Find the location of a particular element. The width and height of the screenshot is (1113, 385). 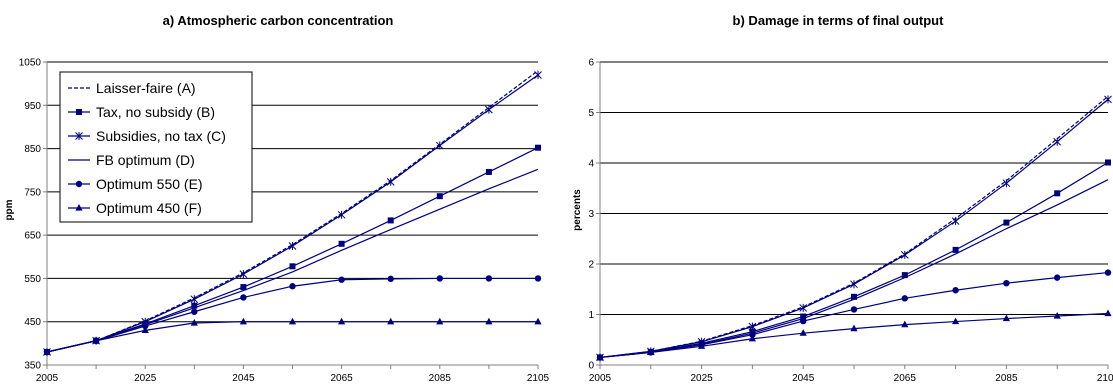

chart-b-ylabel: percents is located at coordinates (577, 210).